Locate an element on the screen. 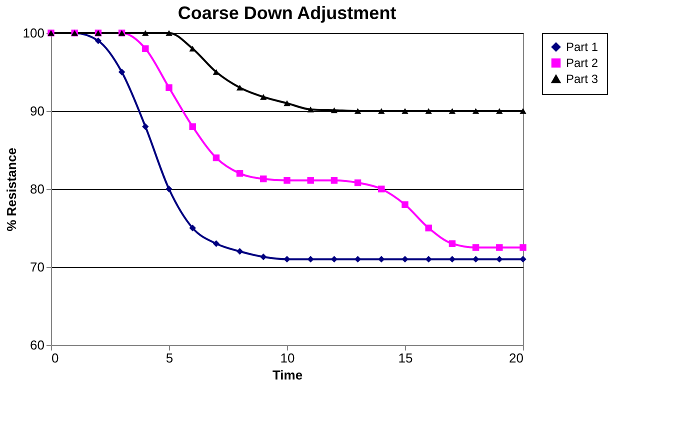  x-tick-label: 0 is located at coordinates (55, 358).